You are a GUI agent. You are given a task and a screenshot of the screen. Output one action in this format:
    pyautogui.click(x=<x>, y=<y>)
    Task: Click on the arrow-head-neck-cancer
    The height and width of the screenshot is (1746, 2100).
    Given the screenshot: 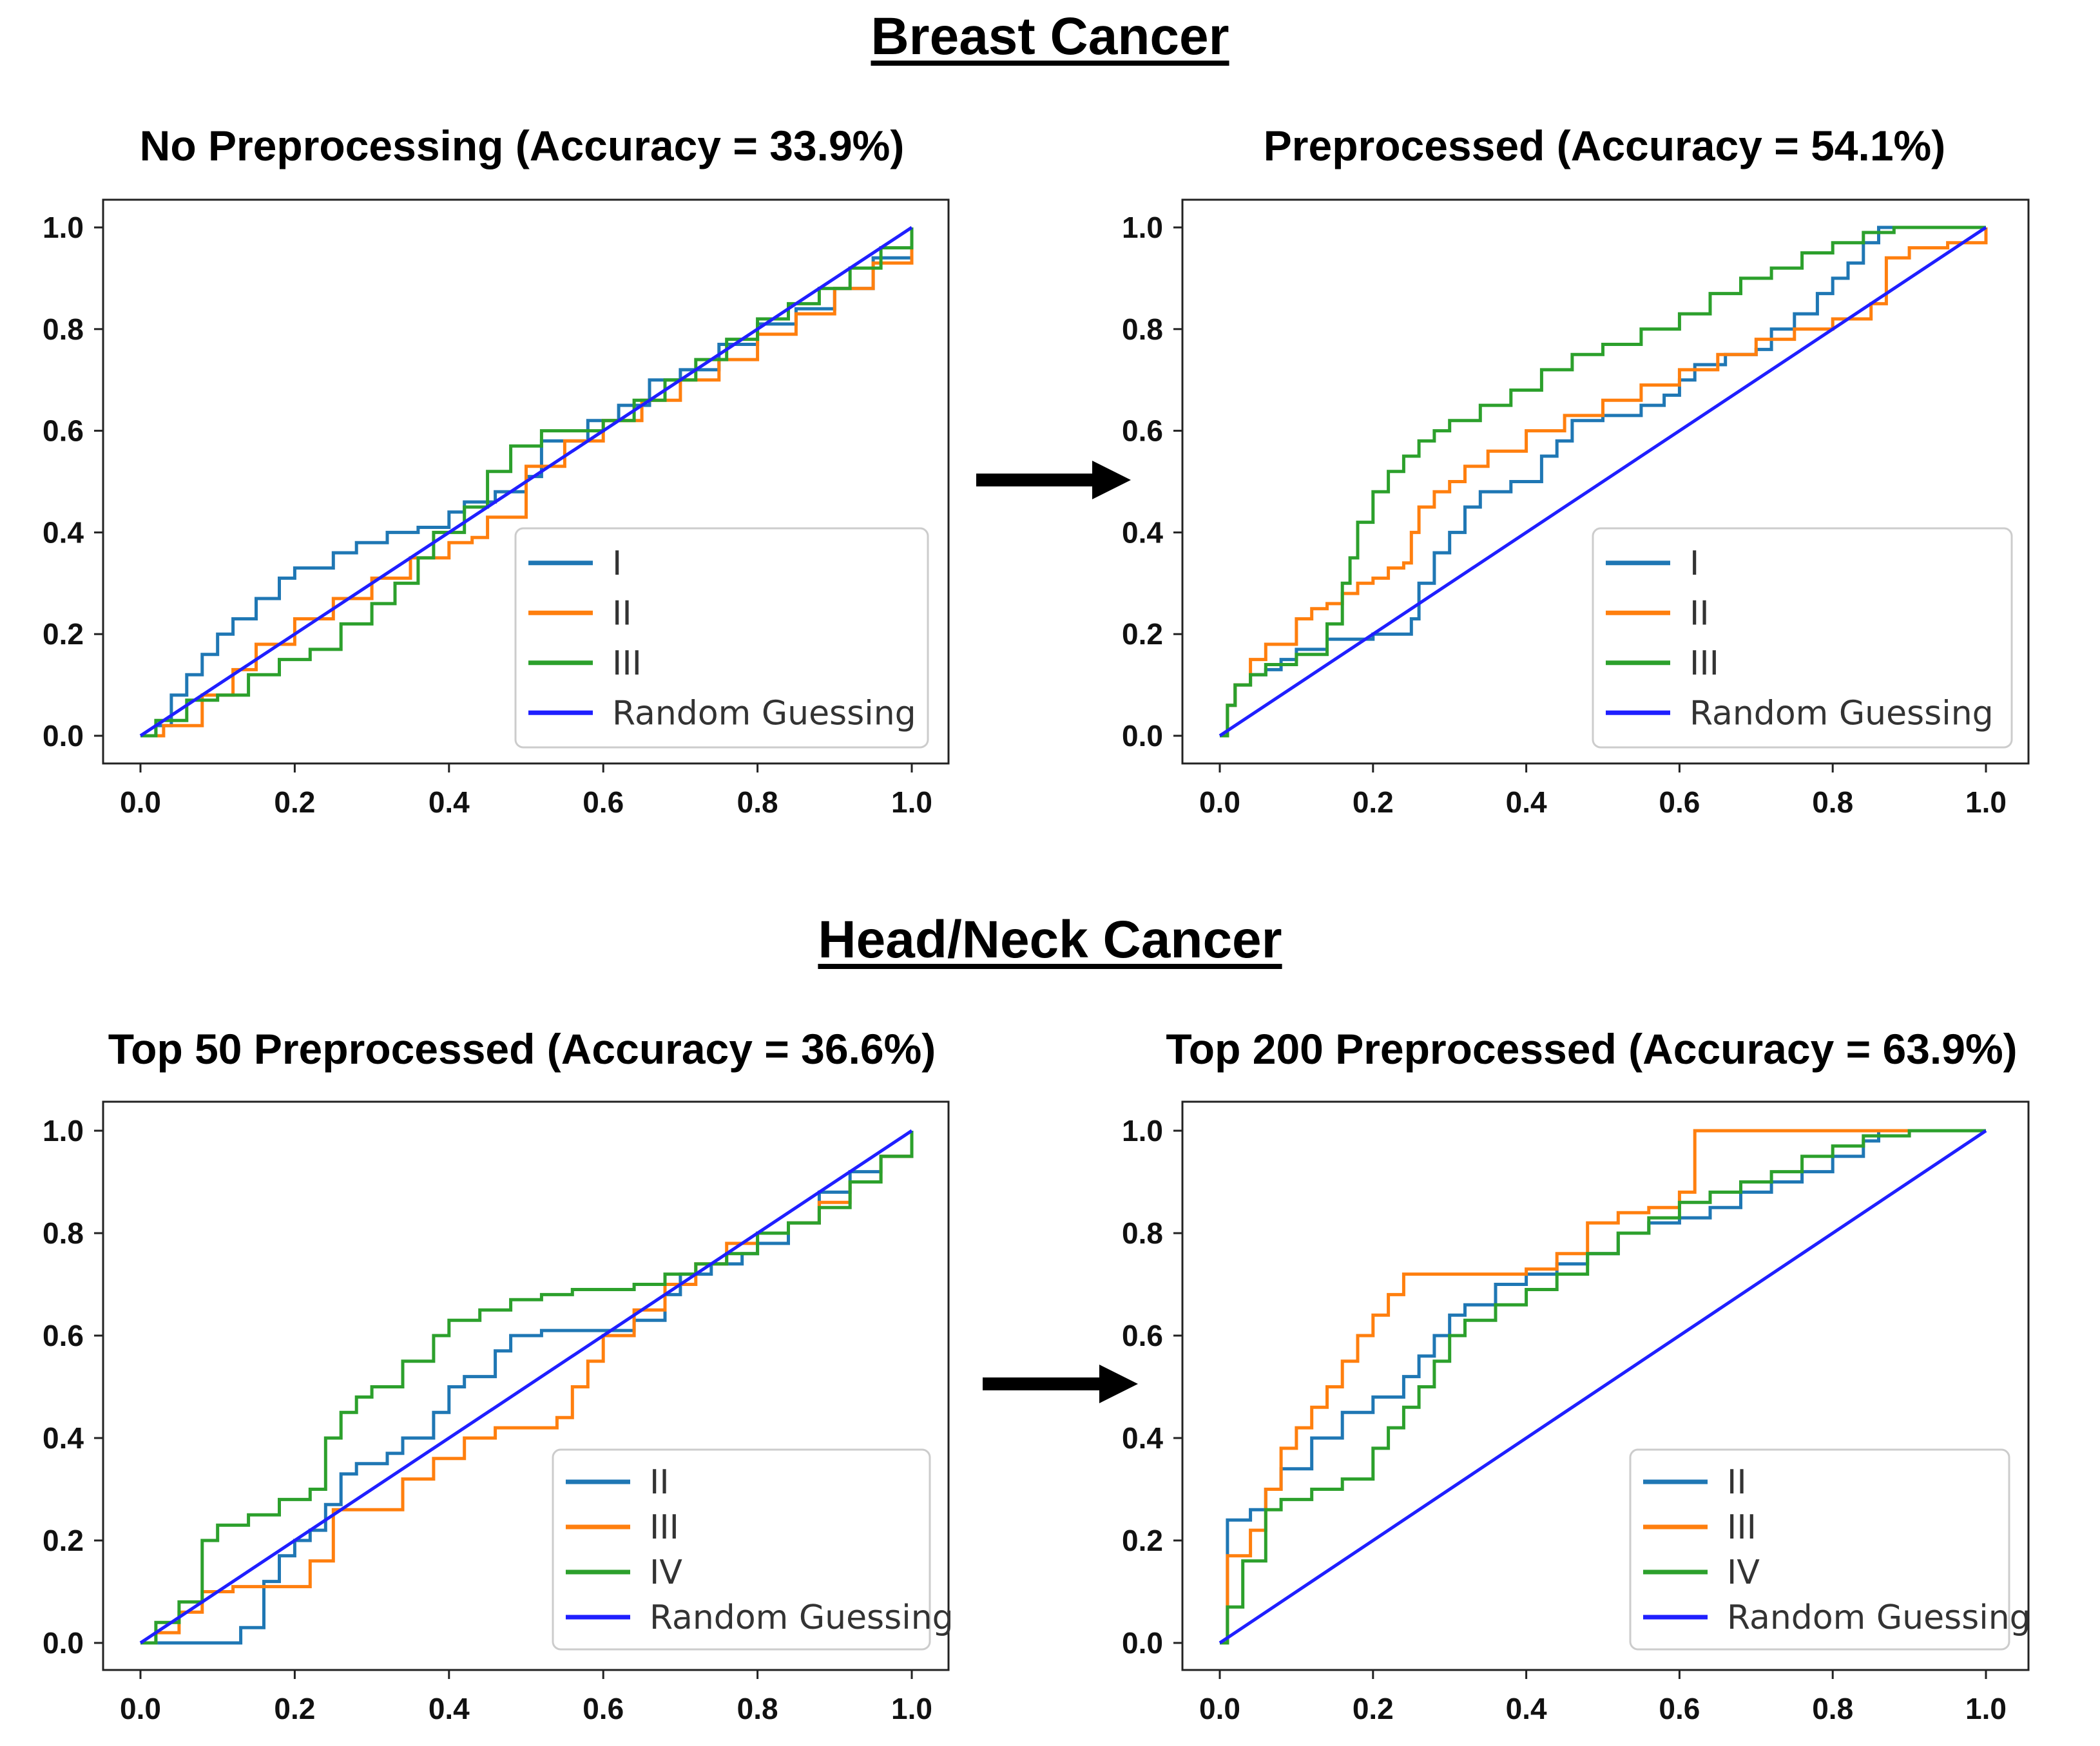 What is the action you would take?
    pyautogui.click(x=1060, y=1384)
    